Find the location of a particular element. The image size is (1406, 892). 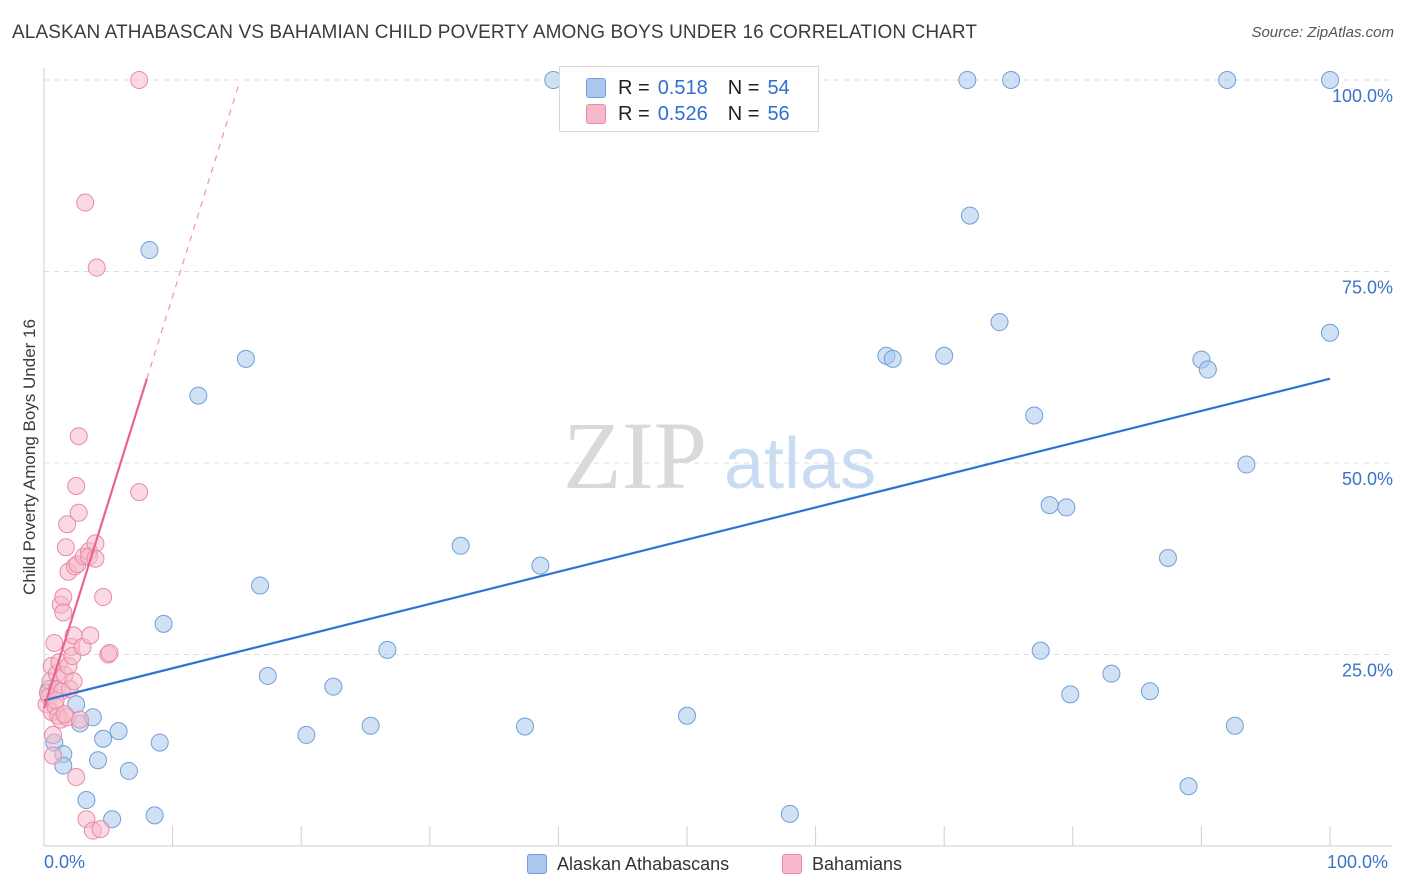

legend-swatch-pink is located at coordinates (596, 114).